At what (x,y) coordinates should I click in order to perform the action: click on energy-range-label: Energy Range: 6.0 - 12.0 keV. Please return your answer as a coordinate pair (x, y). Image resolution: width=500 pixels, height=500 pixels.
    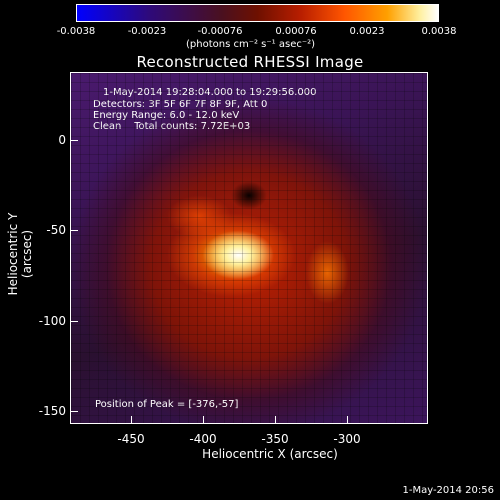
    Looking at the image, I should click on (166, 115).